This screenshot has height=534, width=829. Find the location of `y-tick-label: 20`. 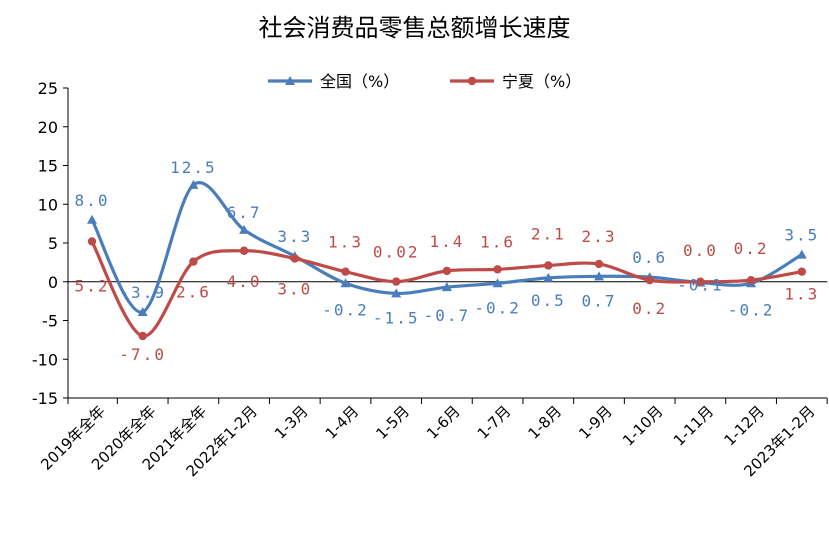

y-tick-label: 20 is located at coordinates (48, 127).